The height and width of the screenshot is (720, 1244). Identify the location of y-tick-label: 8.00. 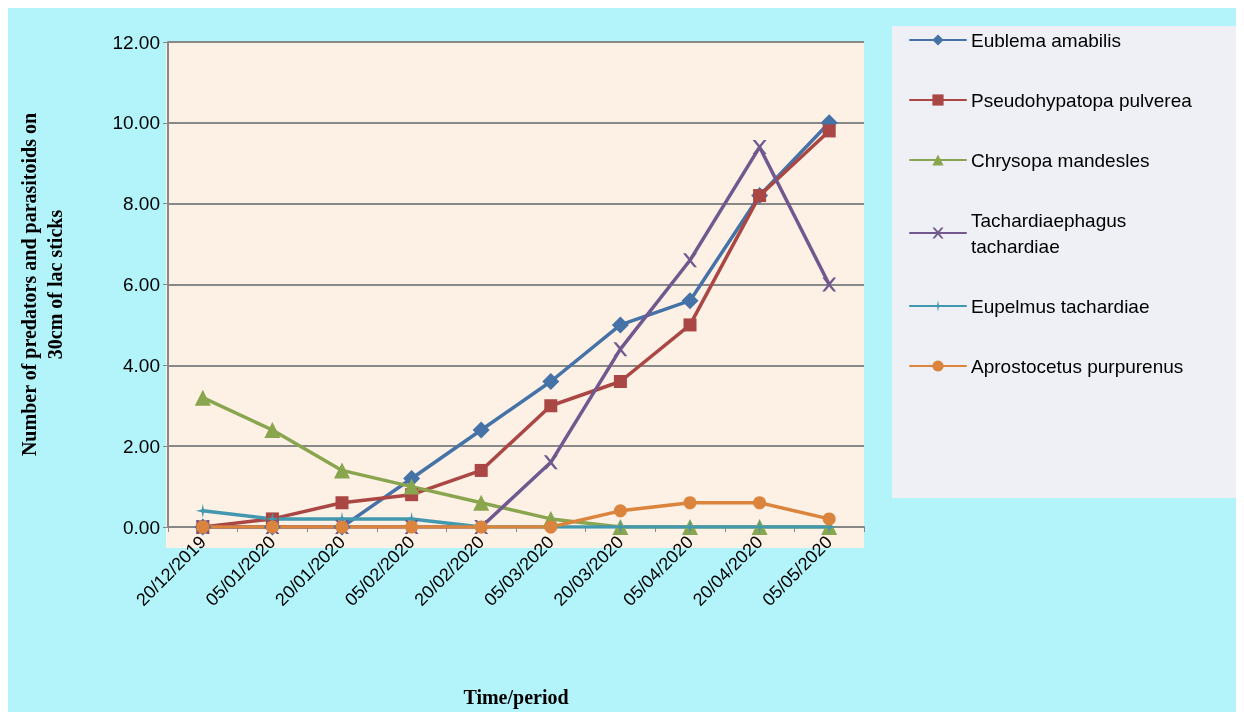
(141, 204).